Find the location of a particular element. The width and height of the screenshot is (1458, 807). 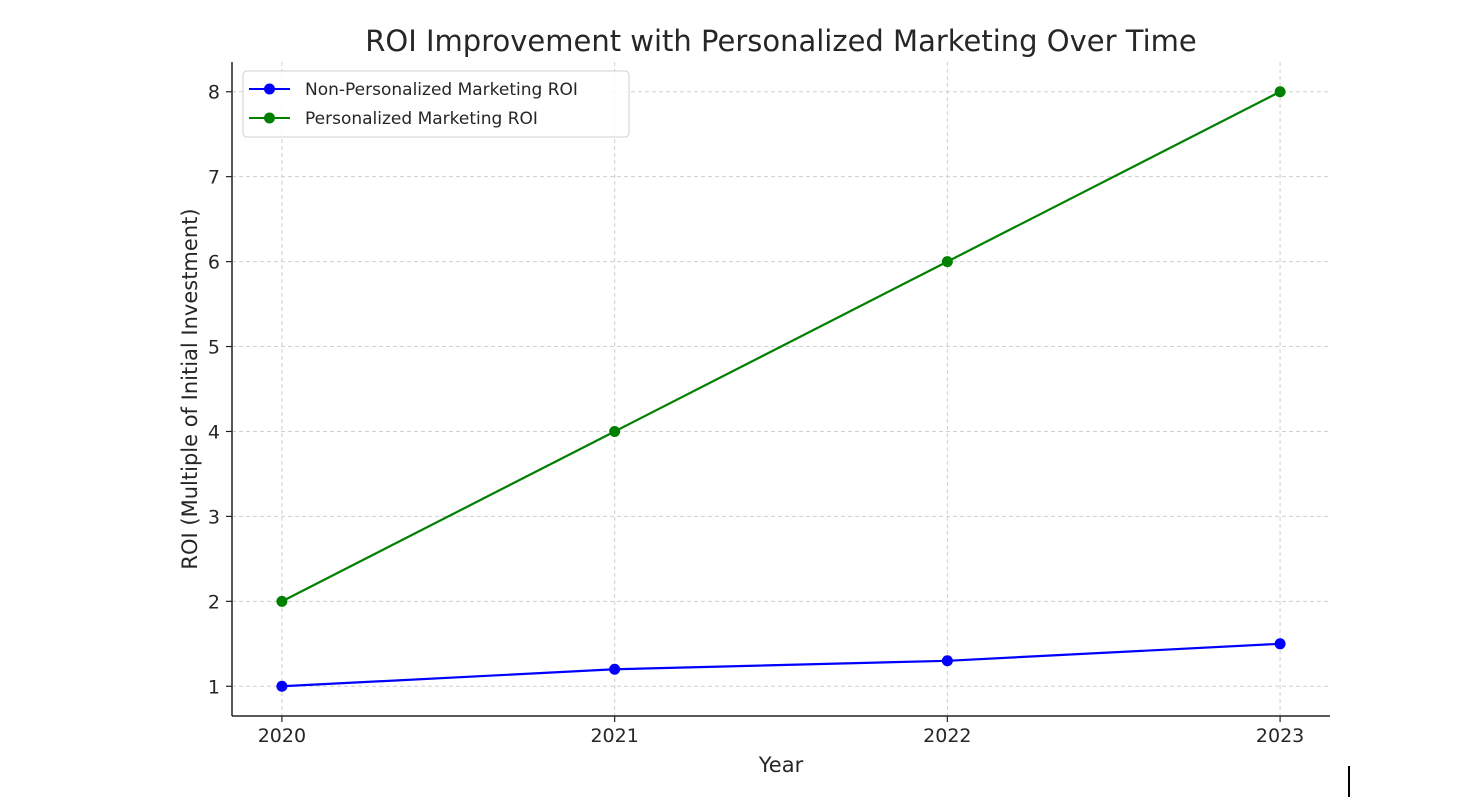

y-tick-label: 5 is located at coordinates (214, 348).